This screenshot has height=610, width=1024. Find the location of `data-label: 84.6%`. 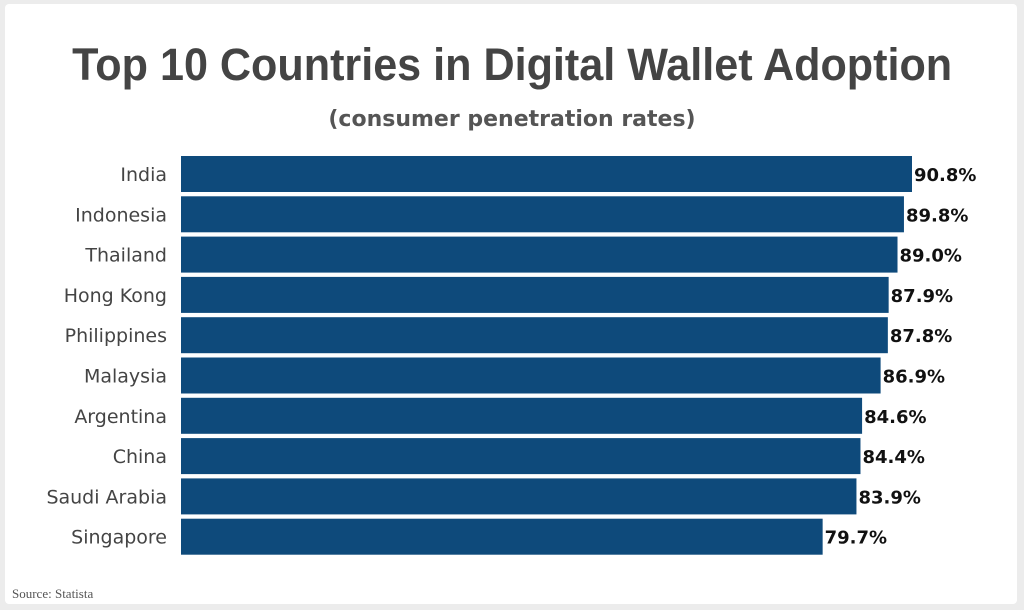

data-label: 84.6% is located at coordinates (895, 417).